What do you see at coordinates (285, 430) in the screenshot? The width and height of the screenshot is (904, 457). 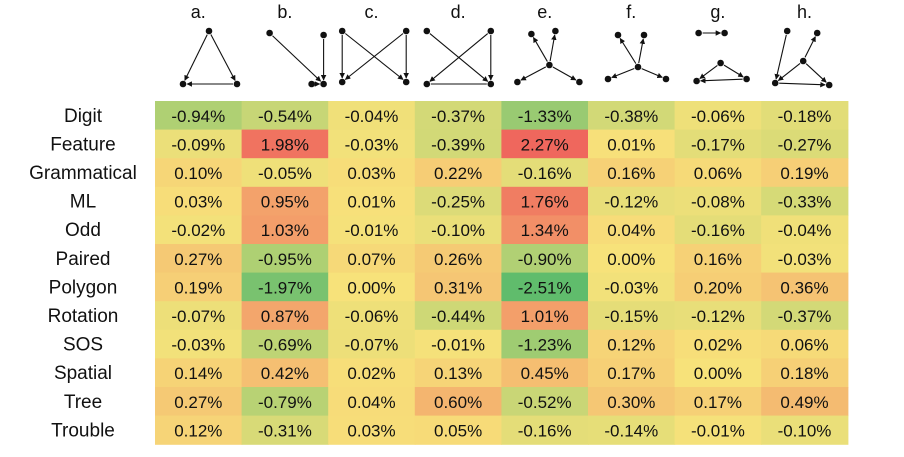 I see `cell-value-label: -0.31%` at bounding box center [285, 430].